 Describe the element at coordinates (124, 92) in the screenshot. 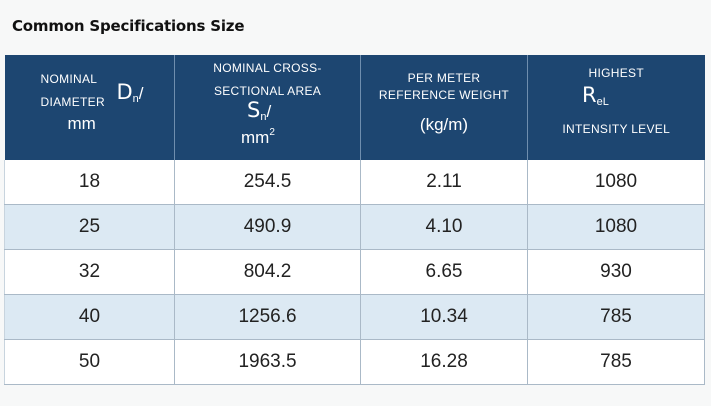

I see `header-diameter-symbol: D` at that location.